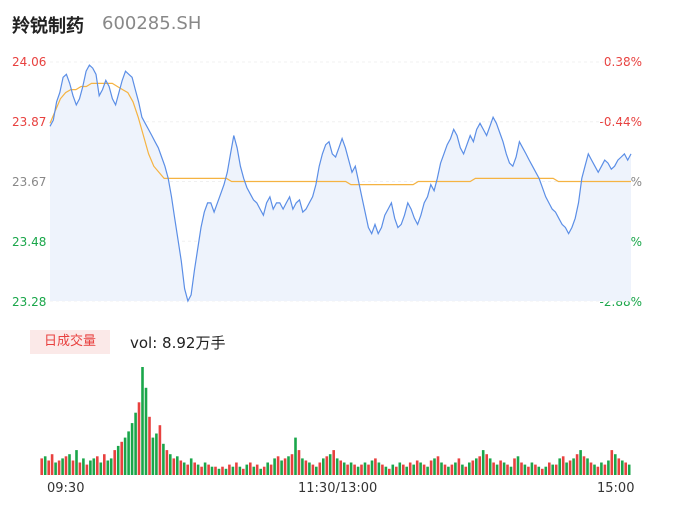 This screenshot has height=524, width=686. What do you see at coordinates (29, 302) in the screenshot?
I see `price-tick: 23.28` at bounding box center [29, 302].